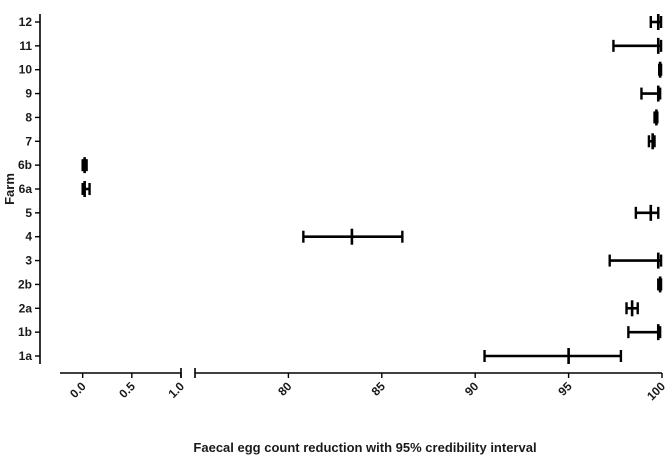  What do you see at coordinates (26, 308) in the screenshot?
I see `y-tick-label: 2a` at bounding box center [26, 308].